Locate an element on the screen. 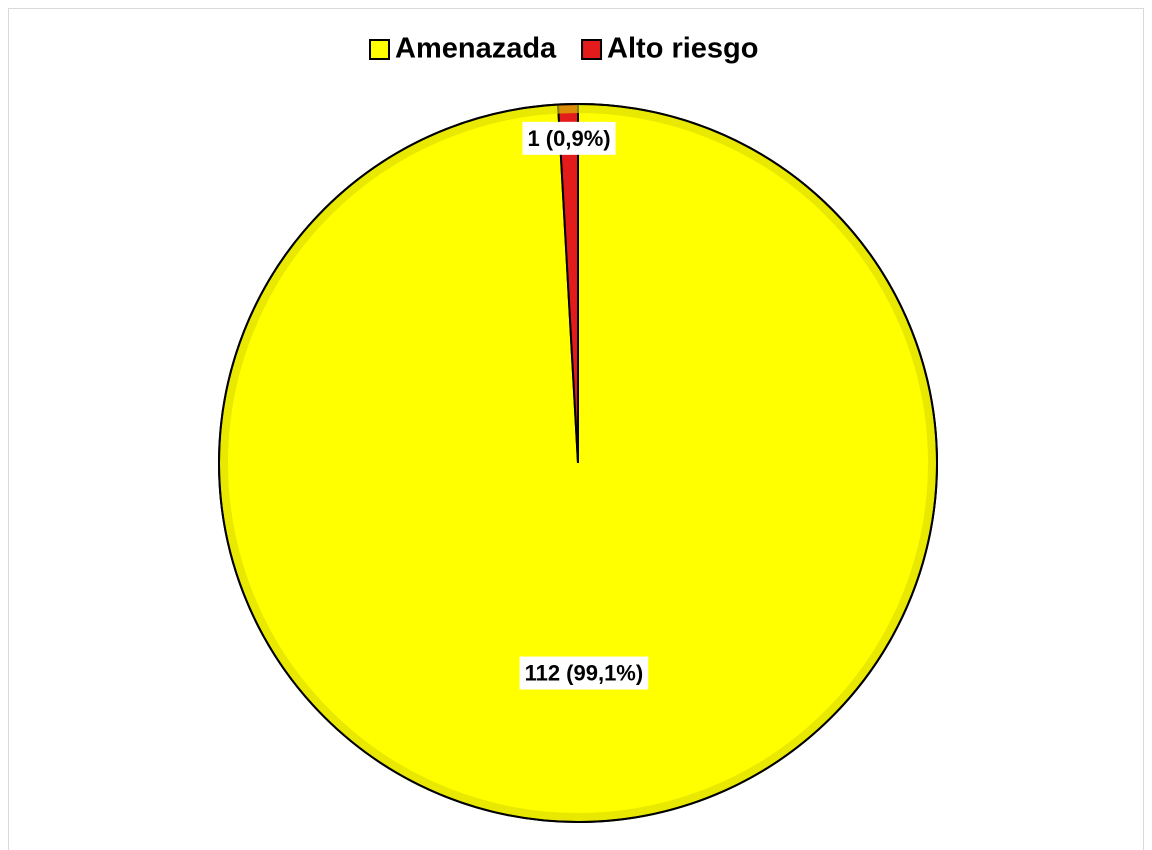 The width and height of the screenshot is (1152, 850). data-label: 1 (0,9%) is located at coordinates (568, 138).